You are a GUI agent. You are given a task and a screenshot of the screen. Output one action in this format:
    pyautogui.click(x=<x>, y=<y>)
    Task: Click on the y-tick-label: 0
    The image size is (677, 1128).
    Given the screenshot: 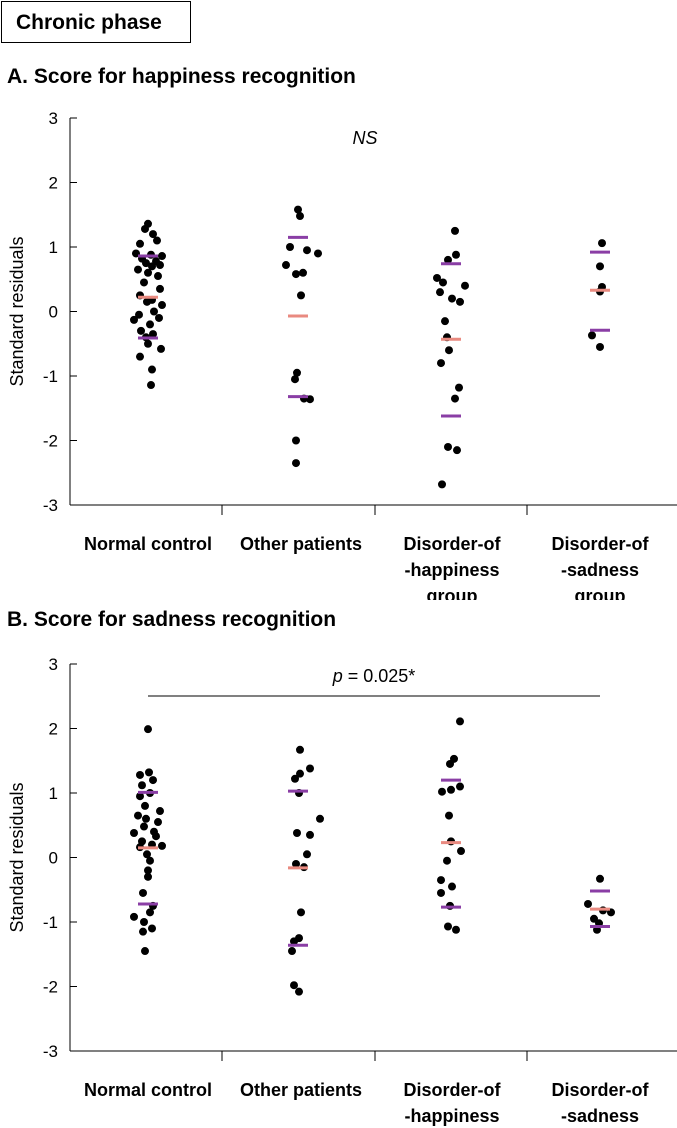 What is the action you would take?
    pyautogui.click(x=53, y=858)
    